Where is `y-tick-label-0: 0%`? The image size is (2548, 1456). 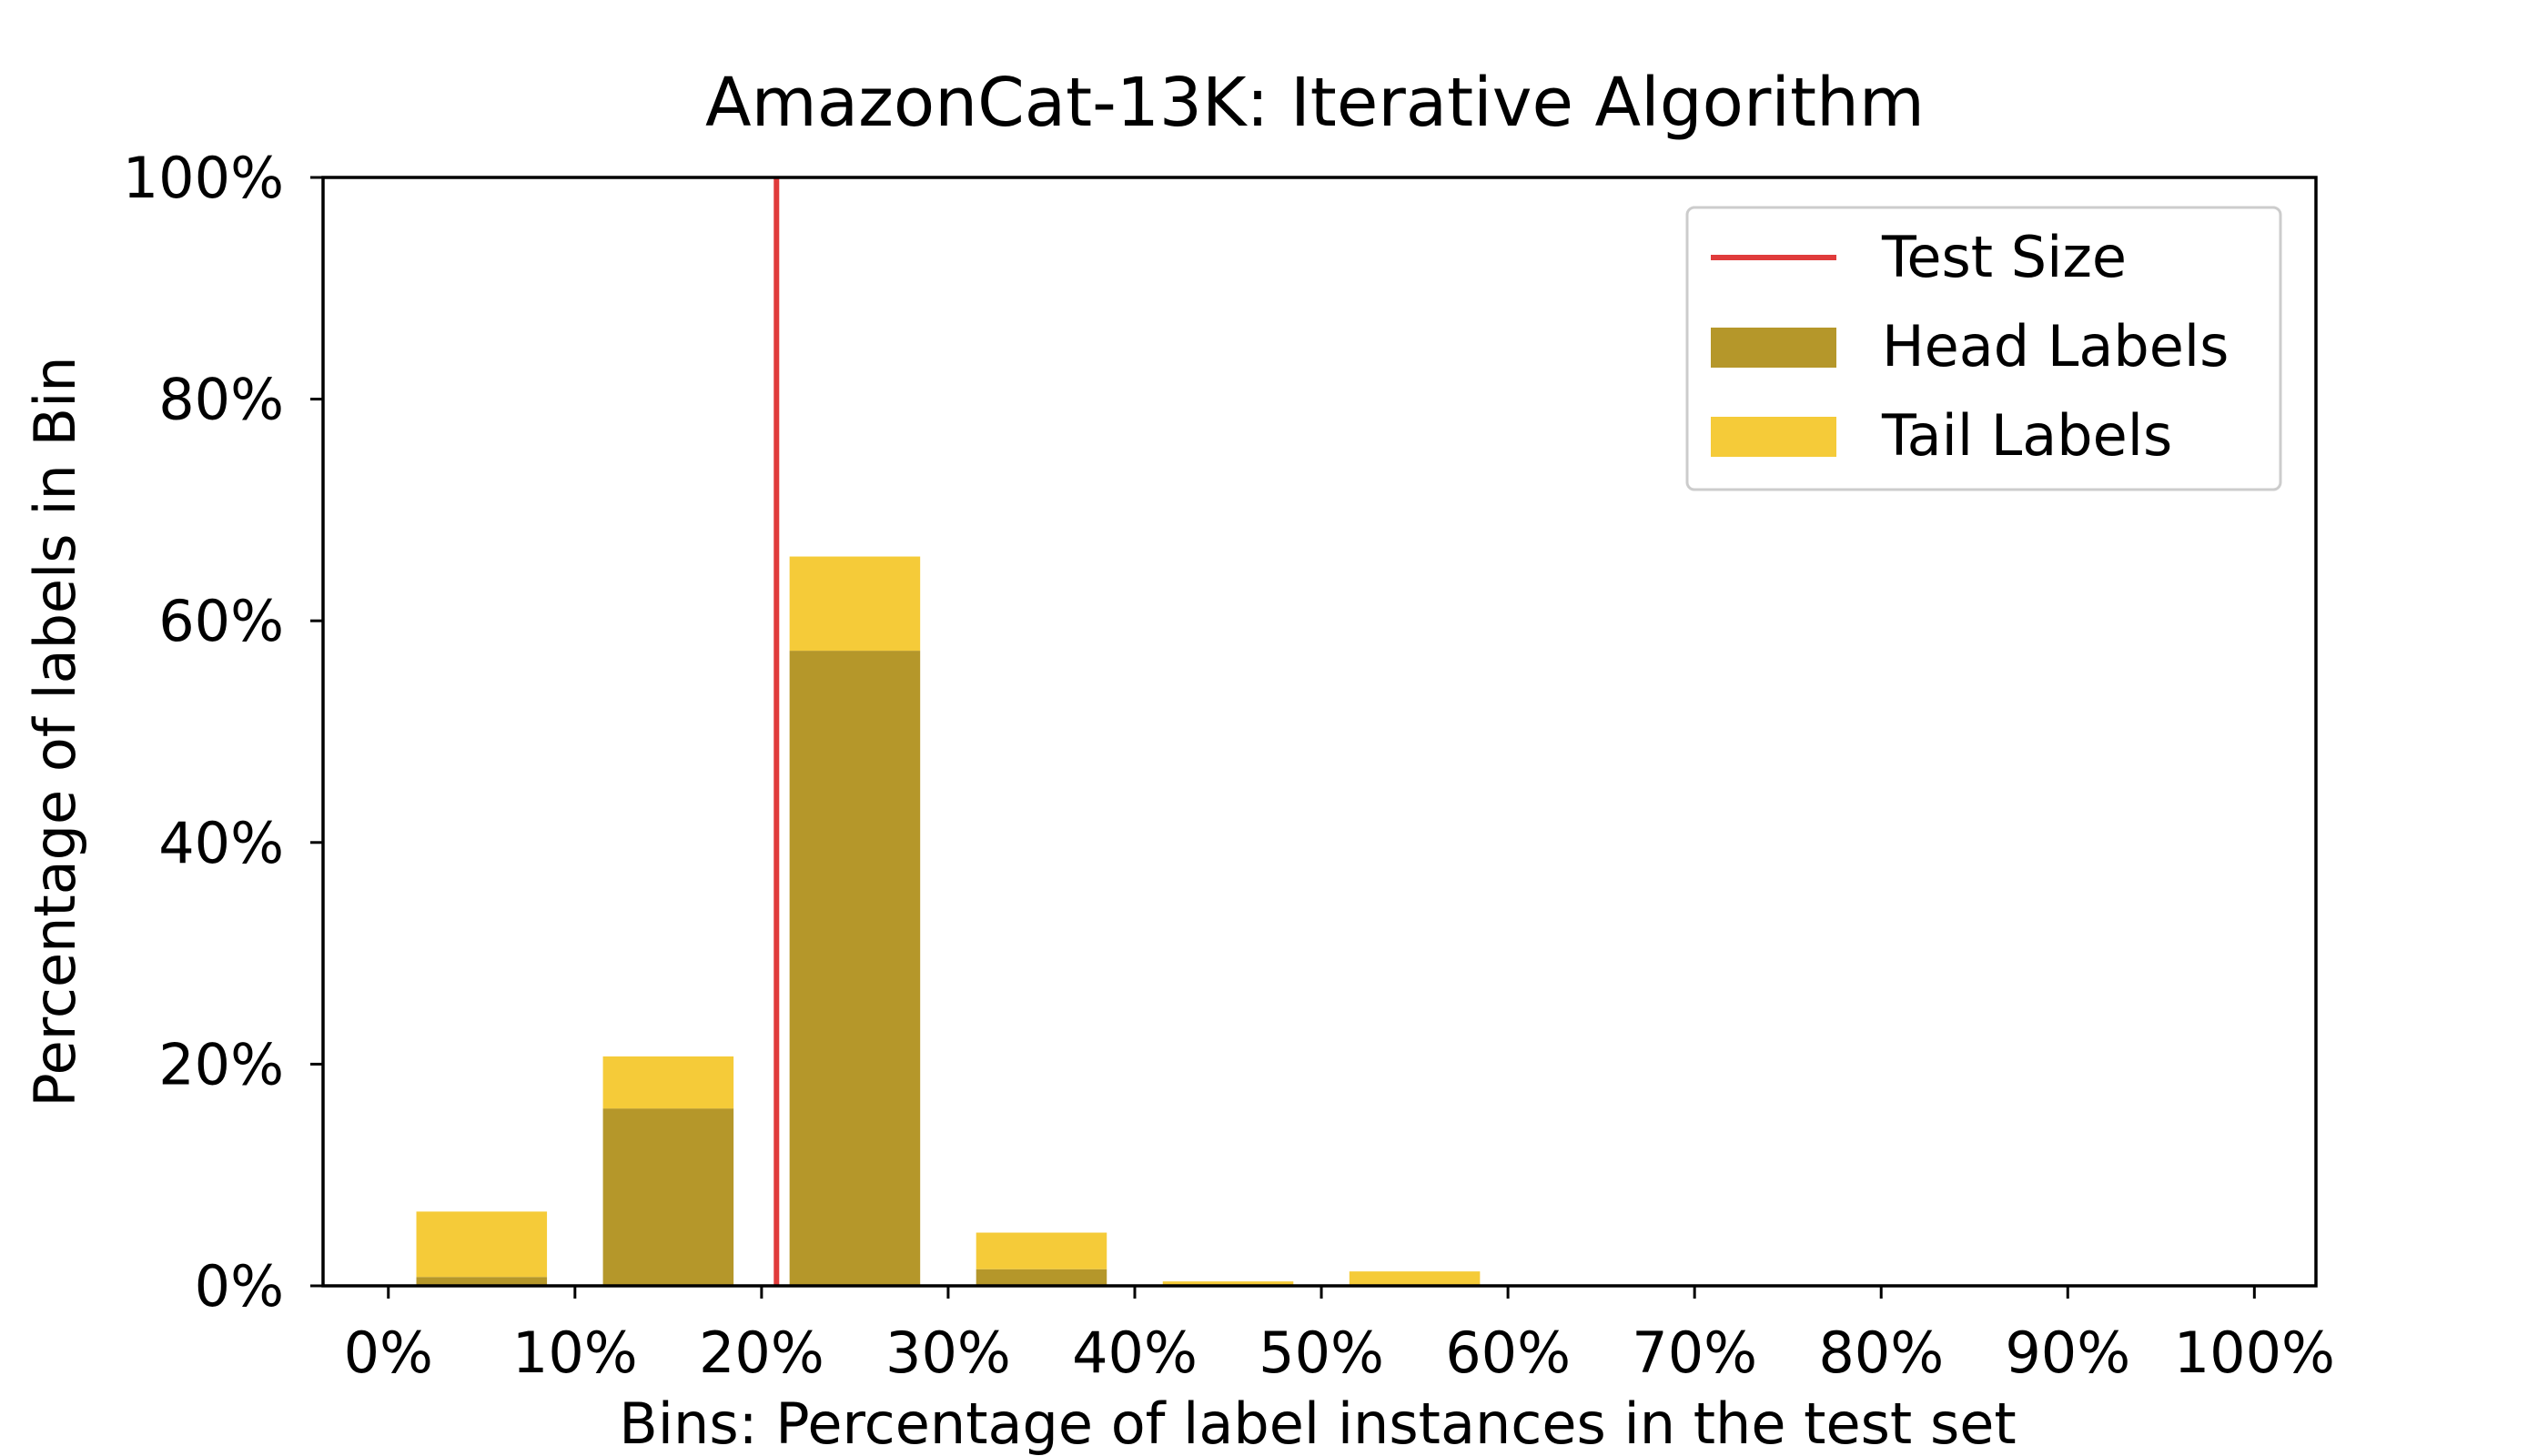 y-tick-label-0: 0% is located at coordinates (240, 1287).